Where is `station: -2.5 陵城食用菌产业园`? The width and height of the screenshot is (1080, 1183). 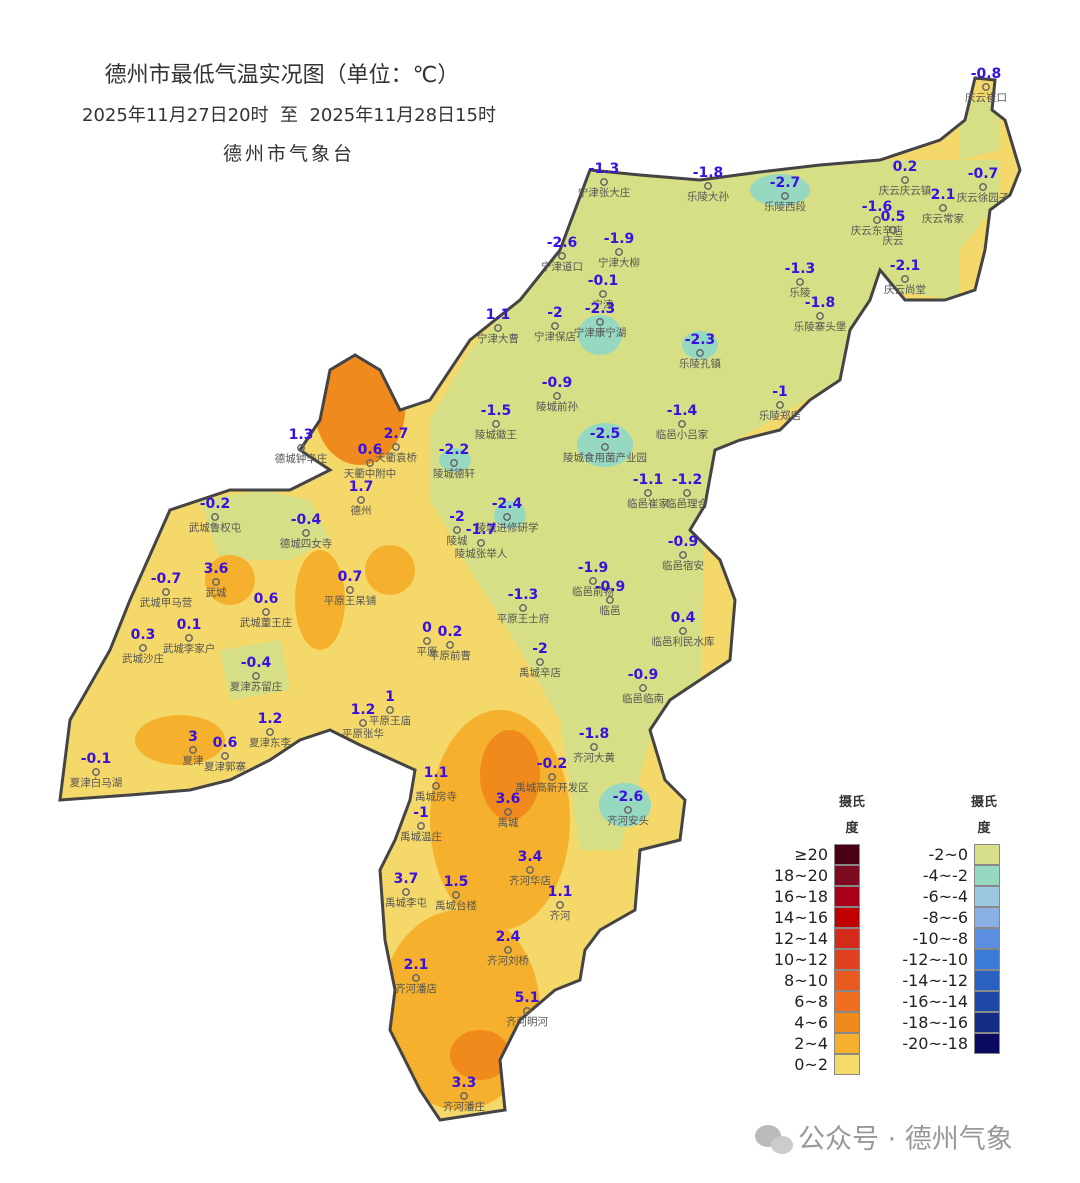
station: -2.5 陵城食用菌产业园 is located at coordinates (605, 445).